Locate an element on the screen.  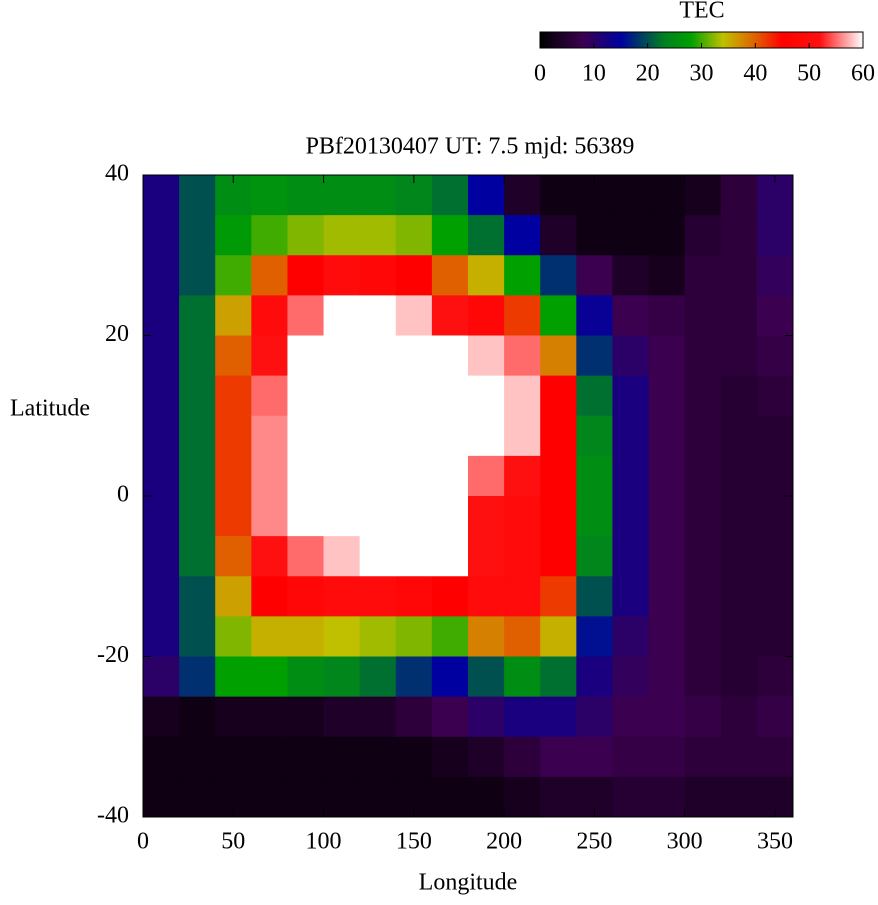
x-tick-label: 0 is located at coordinates (143, 842).